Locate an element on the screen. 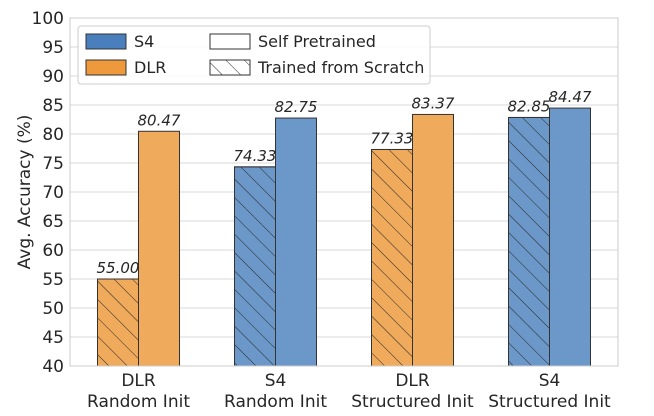 This screenshot has width=654, height=416. data-label: 82.75 is located at coordinates (296, 107).